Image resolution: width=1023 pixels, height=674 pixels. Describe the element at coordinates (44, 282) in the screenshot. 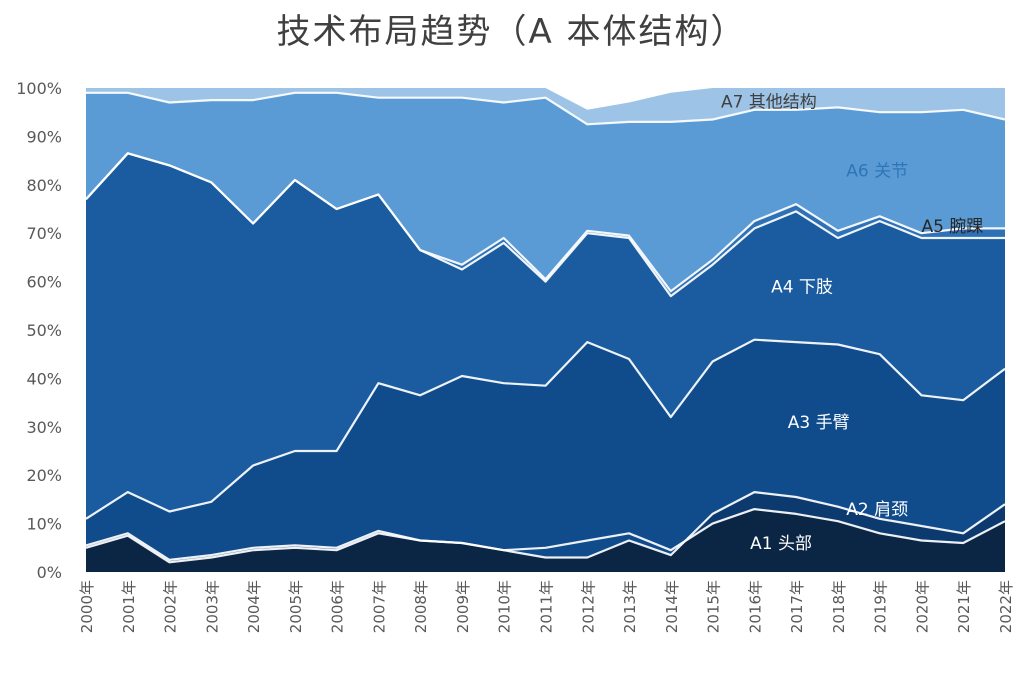

I see `y-tick-label: 60%` at that location.